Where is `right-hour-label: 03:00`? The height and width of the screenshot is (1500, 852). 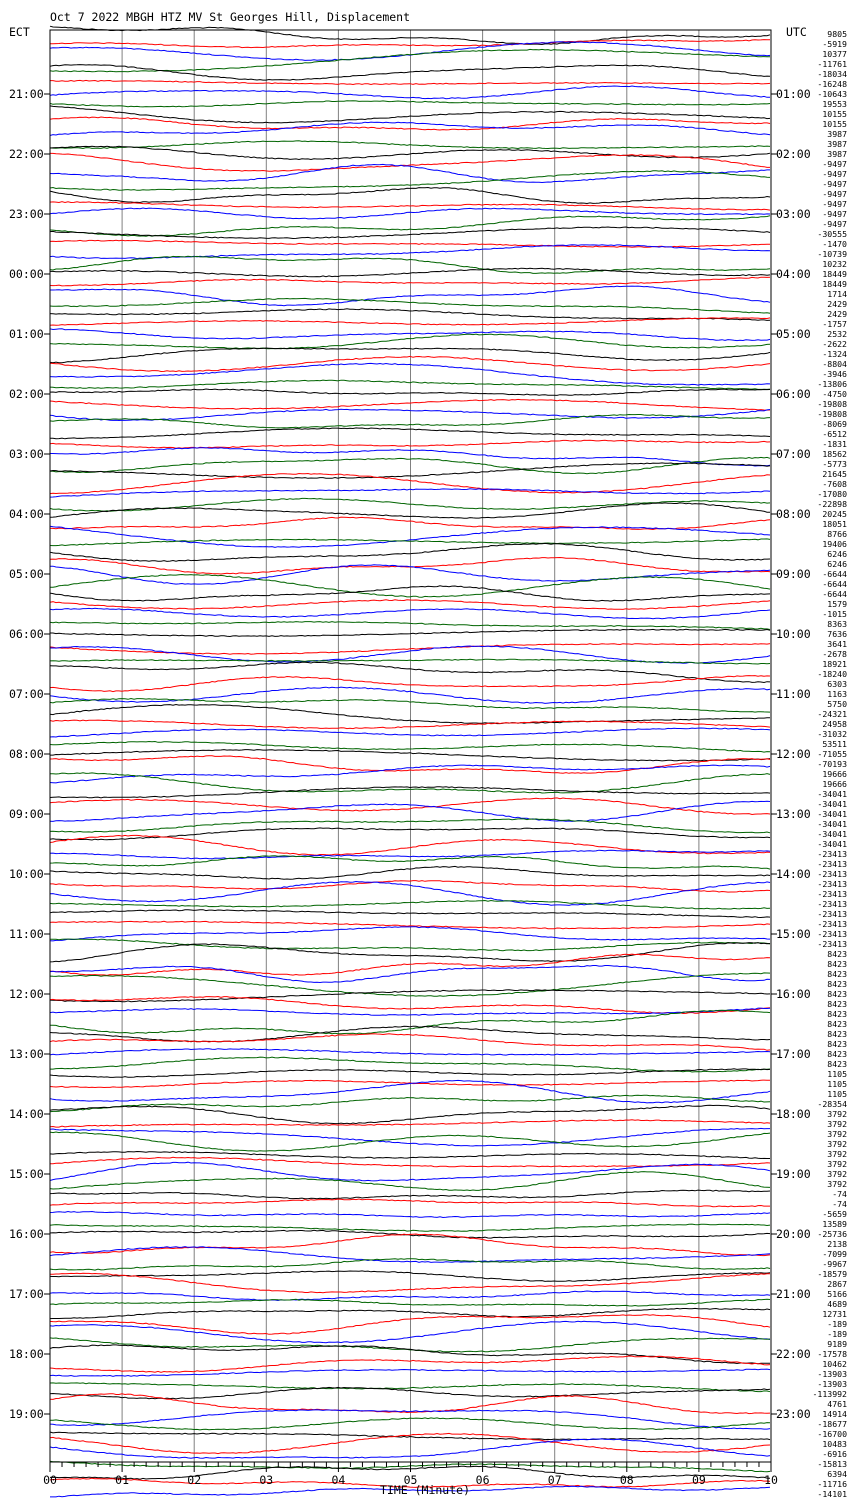
right-hour-label: 03:00 is located at coordinates (793, 214).